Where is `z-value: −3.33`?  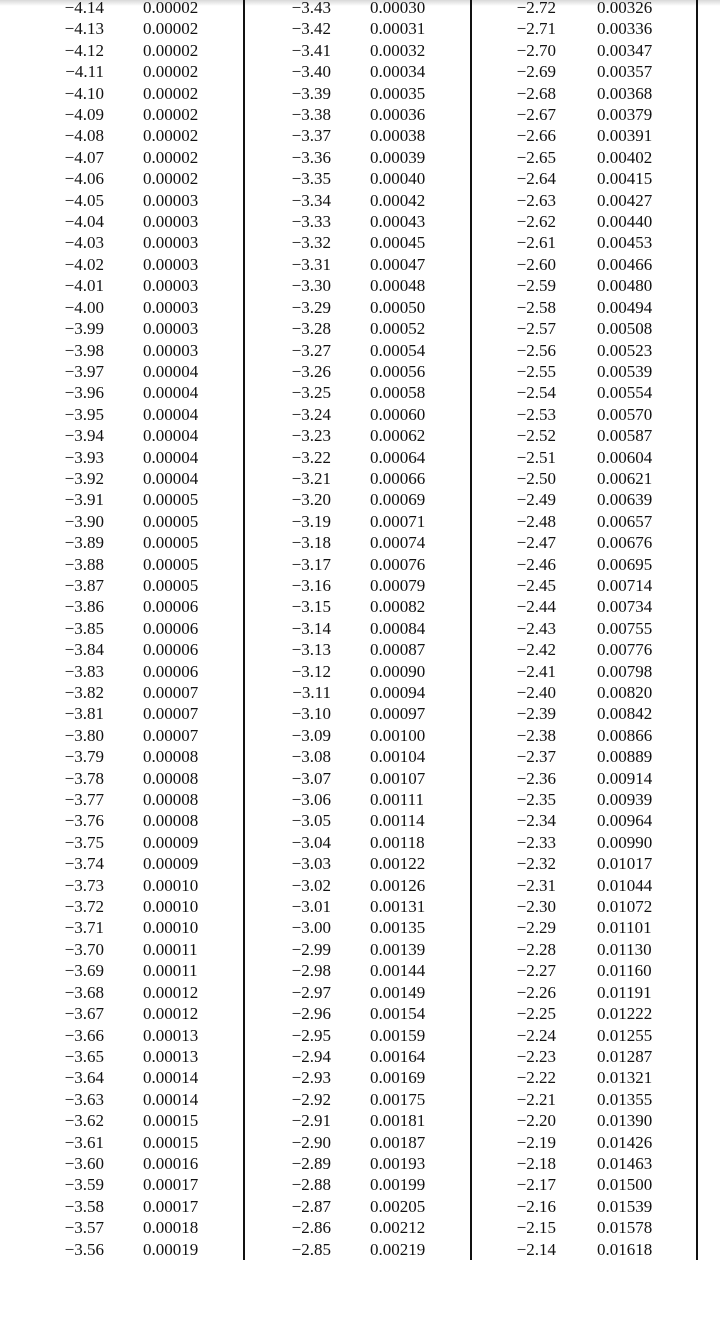
z-value: −3.33 is located at coordinates (311, 222).